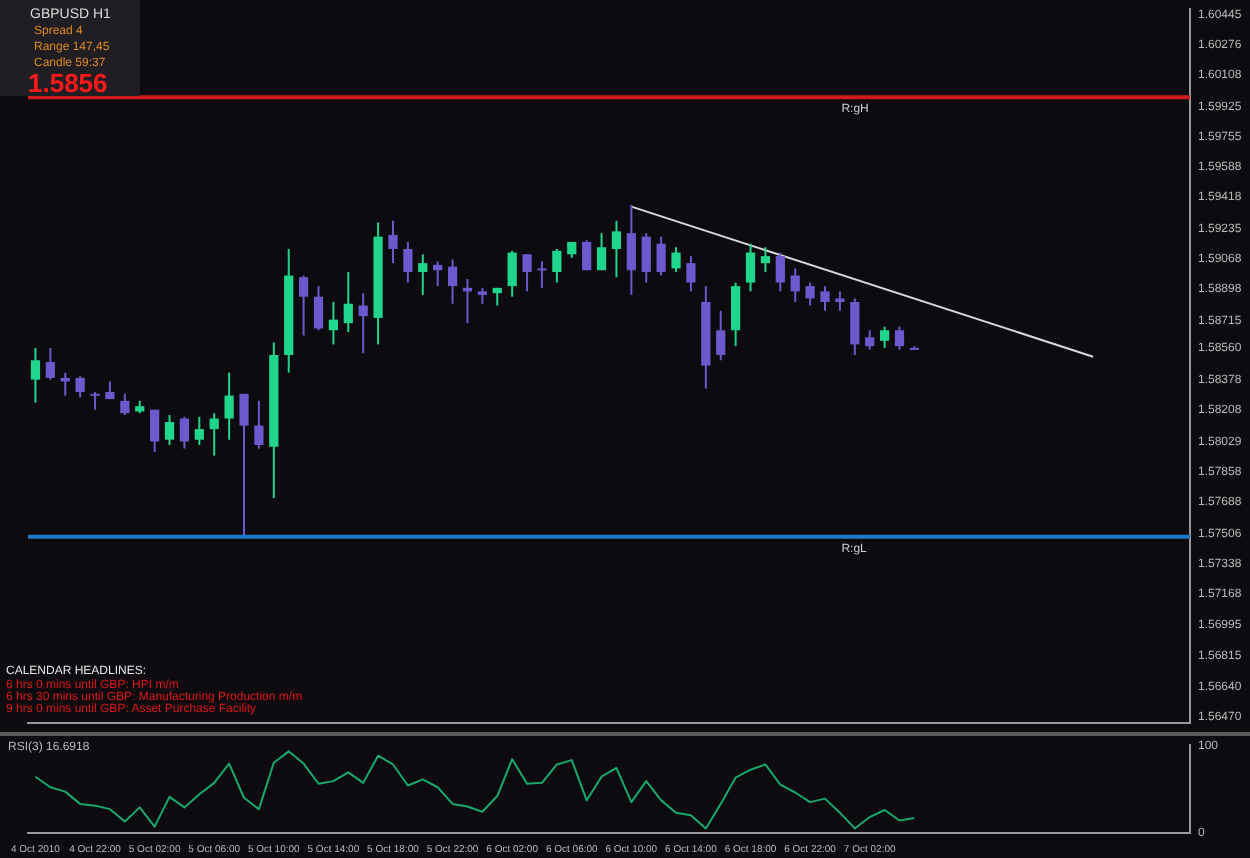 This screenshot has width=1250, height=858. Describe the element at coordinates (68, 83) in the screenshot. I see `annotation: 1.5856` at that location.